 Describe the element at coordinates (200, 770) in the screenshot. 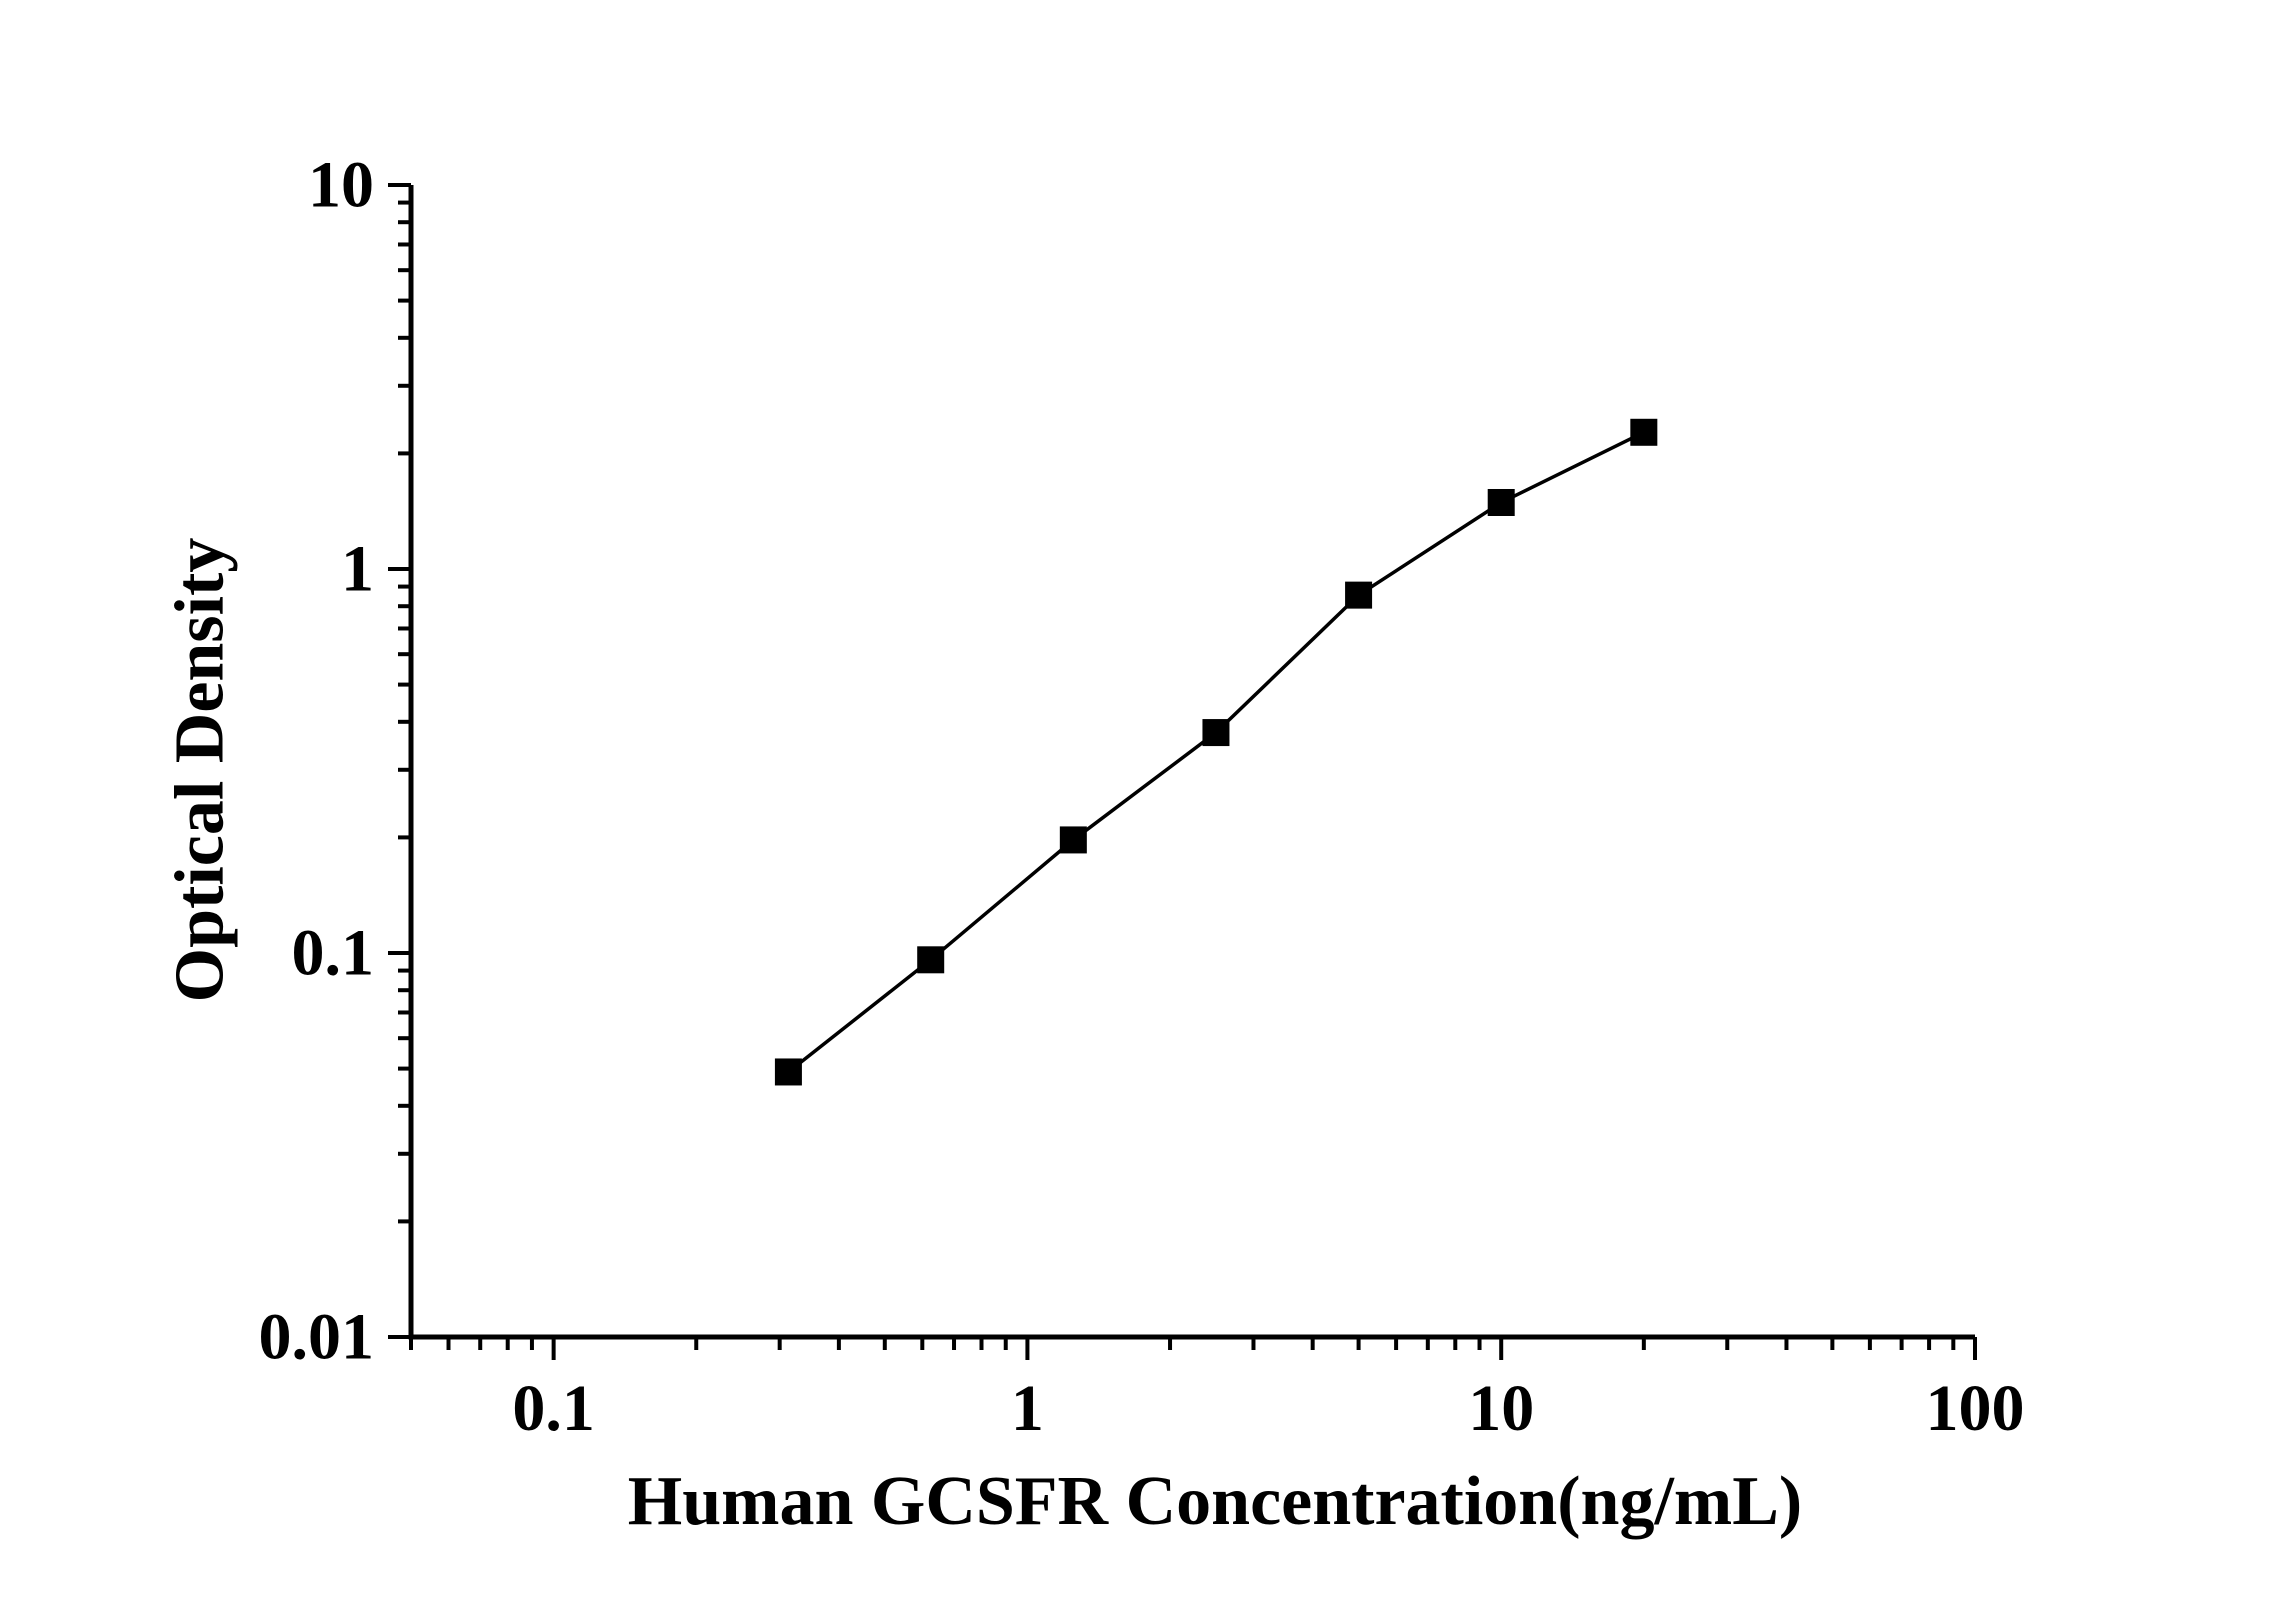

I see `y-axis-title: Optical Density` at that location.